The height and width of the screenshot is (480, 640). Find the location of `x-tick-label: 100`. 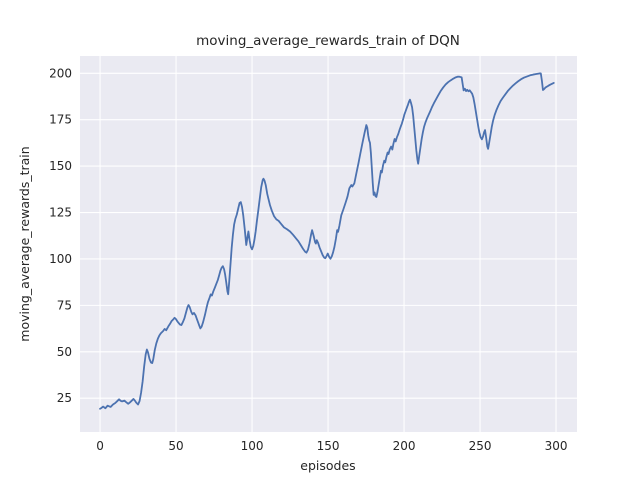

x-tick-label: 100 is located at coordinates (252, 446).